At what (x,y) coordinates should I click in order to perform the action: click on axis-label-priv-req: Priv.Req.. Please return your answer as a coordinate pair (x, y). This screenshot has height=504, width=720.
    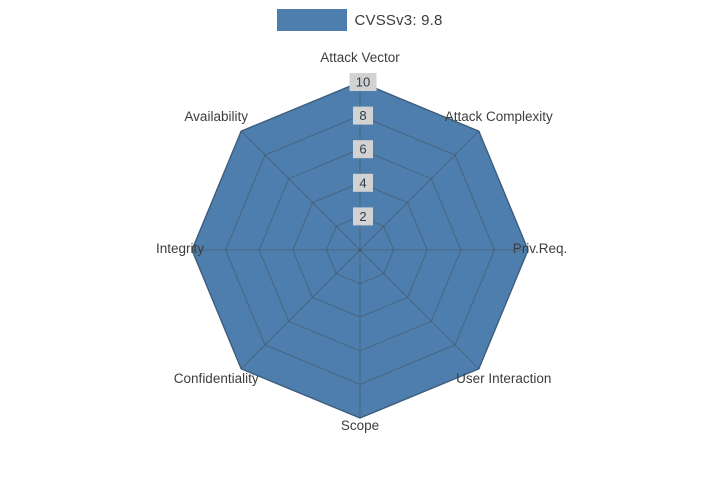
    Looking at the image, I should click on (540, 248).